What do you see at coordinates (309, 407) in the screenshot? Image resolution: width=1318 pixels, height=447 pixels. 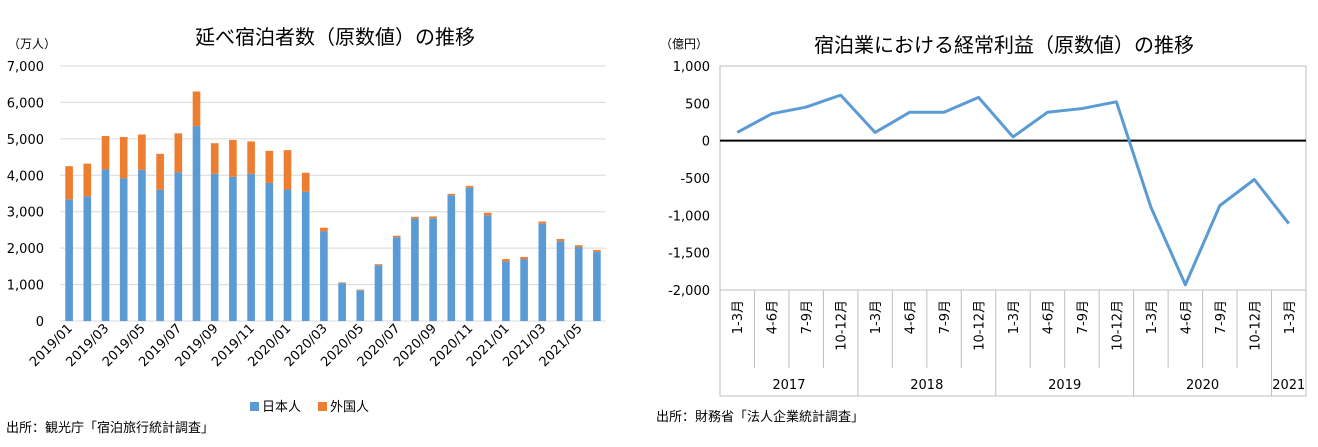 I see `stay-count-legend: 日本人 外国人` at bounding box center [309, 407].